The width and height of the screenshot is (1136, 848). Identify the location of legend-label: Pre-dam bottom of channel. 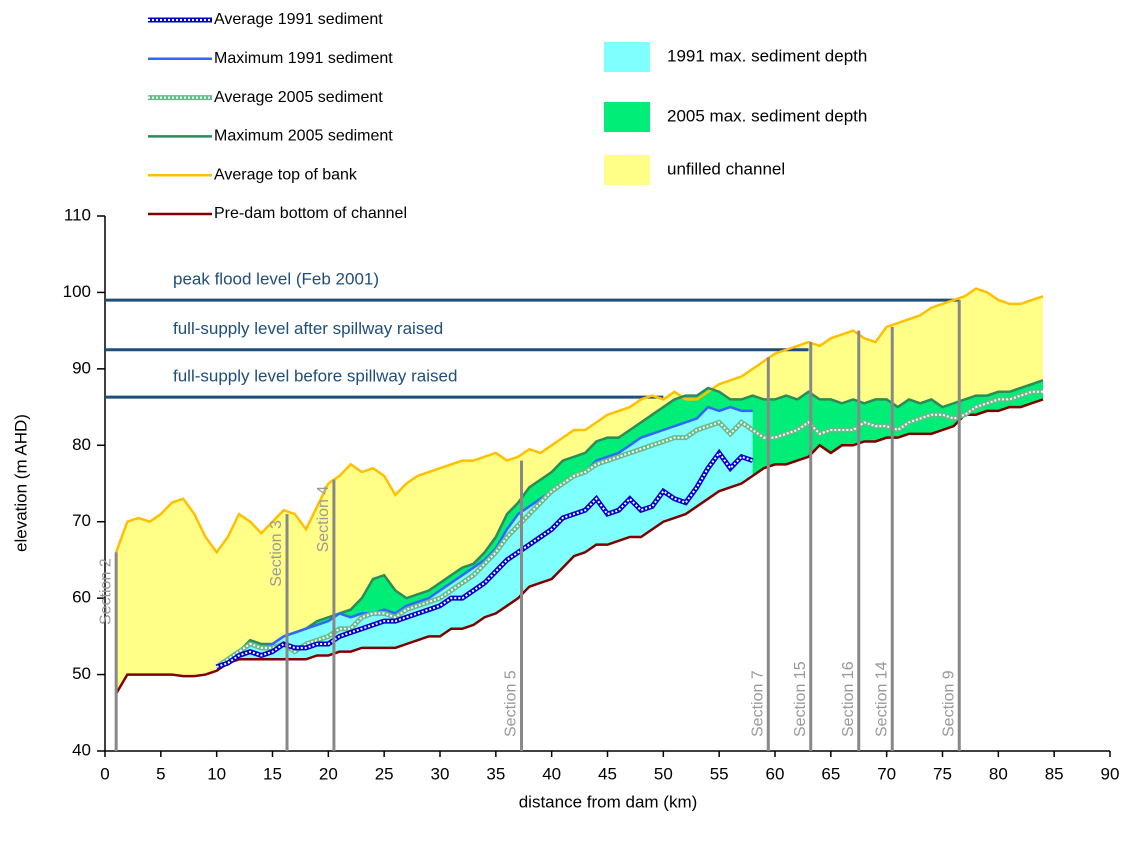
(310, 213).